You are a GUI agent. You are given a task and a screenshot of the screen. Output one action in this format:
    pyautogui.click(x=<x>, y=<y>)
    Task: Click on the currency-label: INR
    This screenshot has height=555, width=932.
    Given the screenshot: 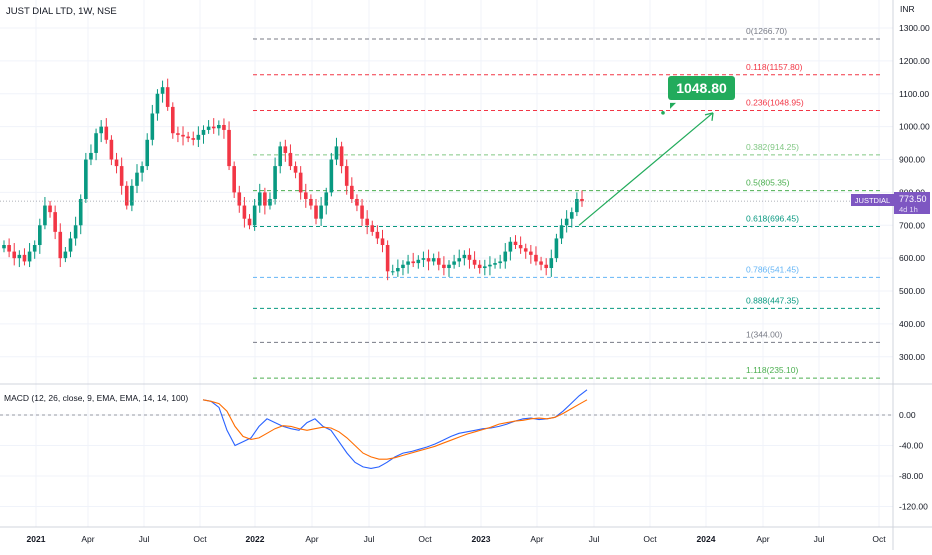 What is the action you would take?
    pyautogui.click(x=907, y=9)
    